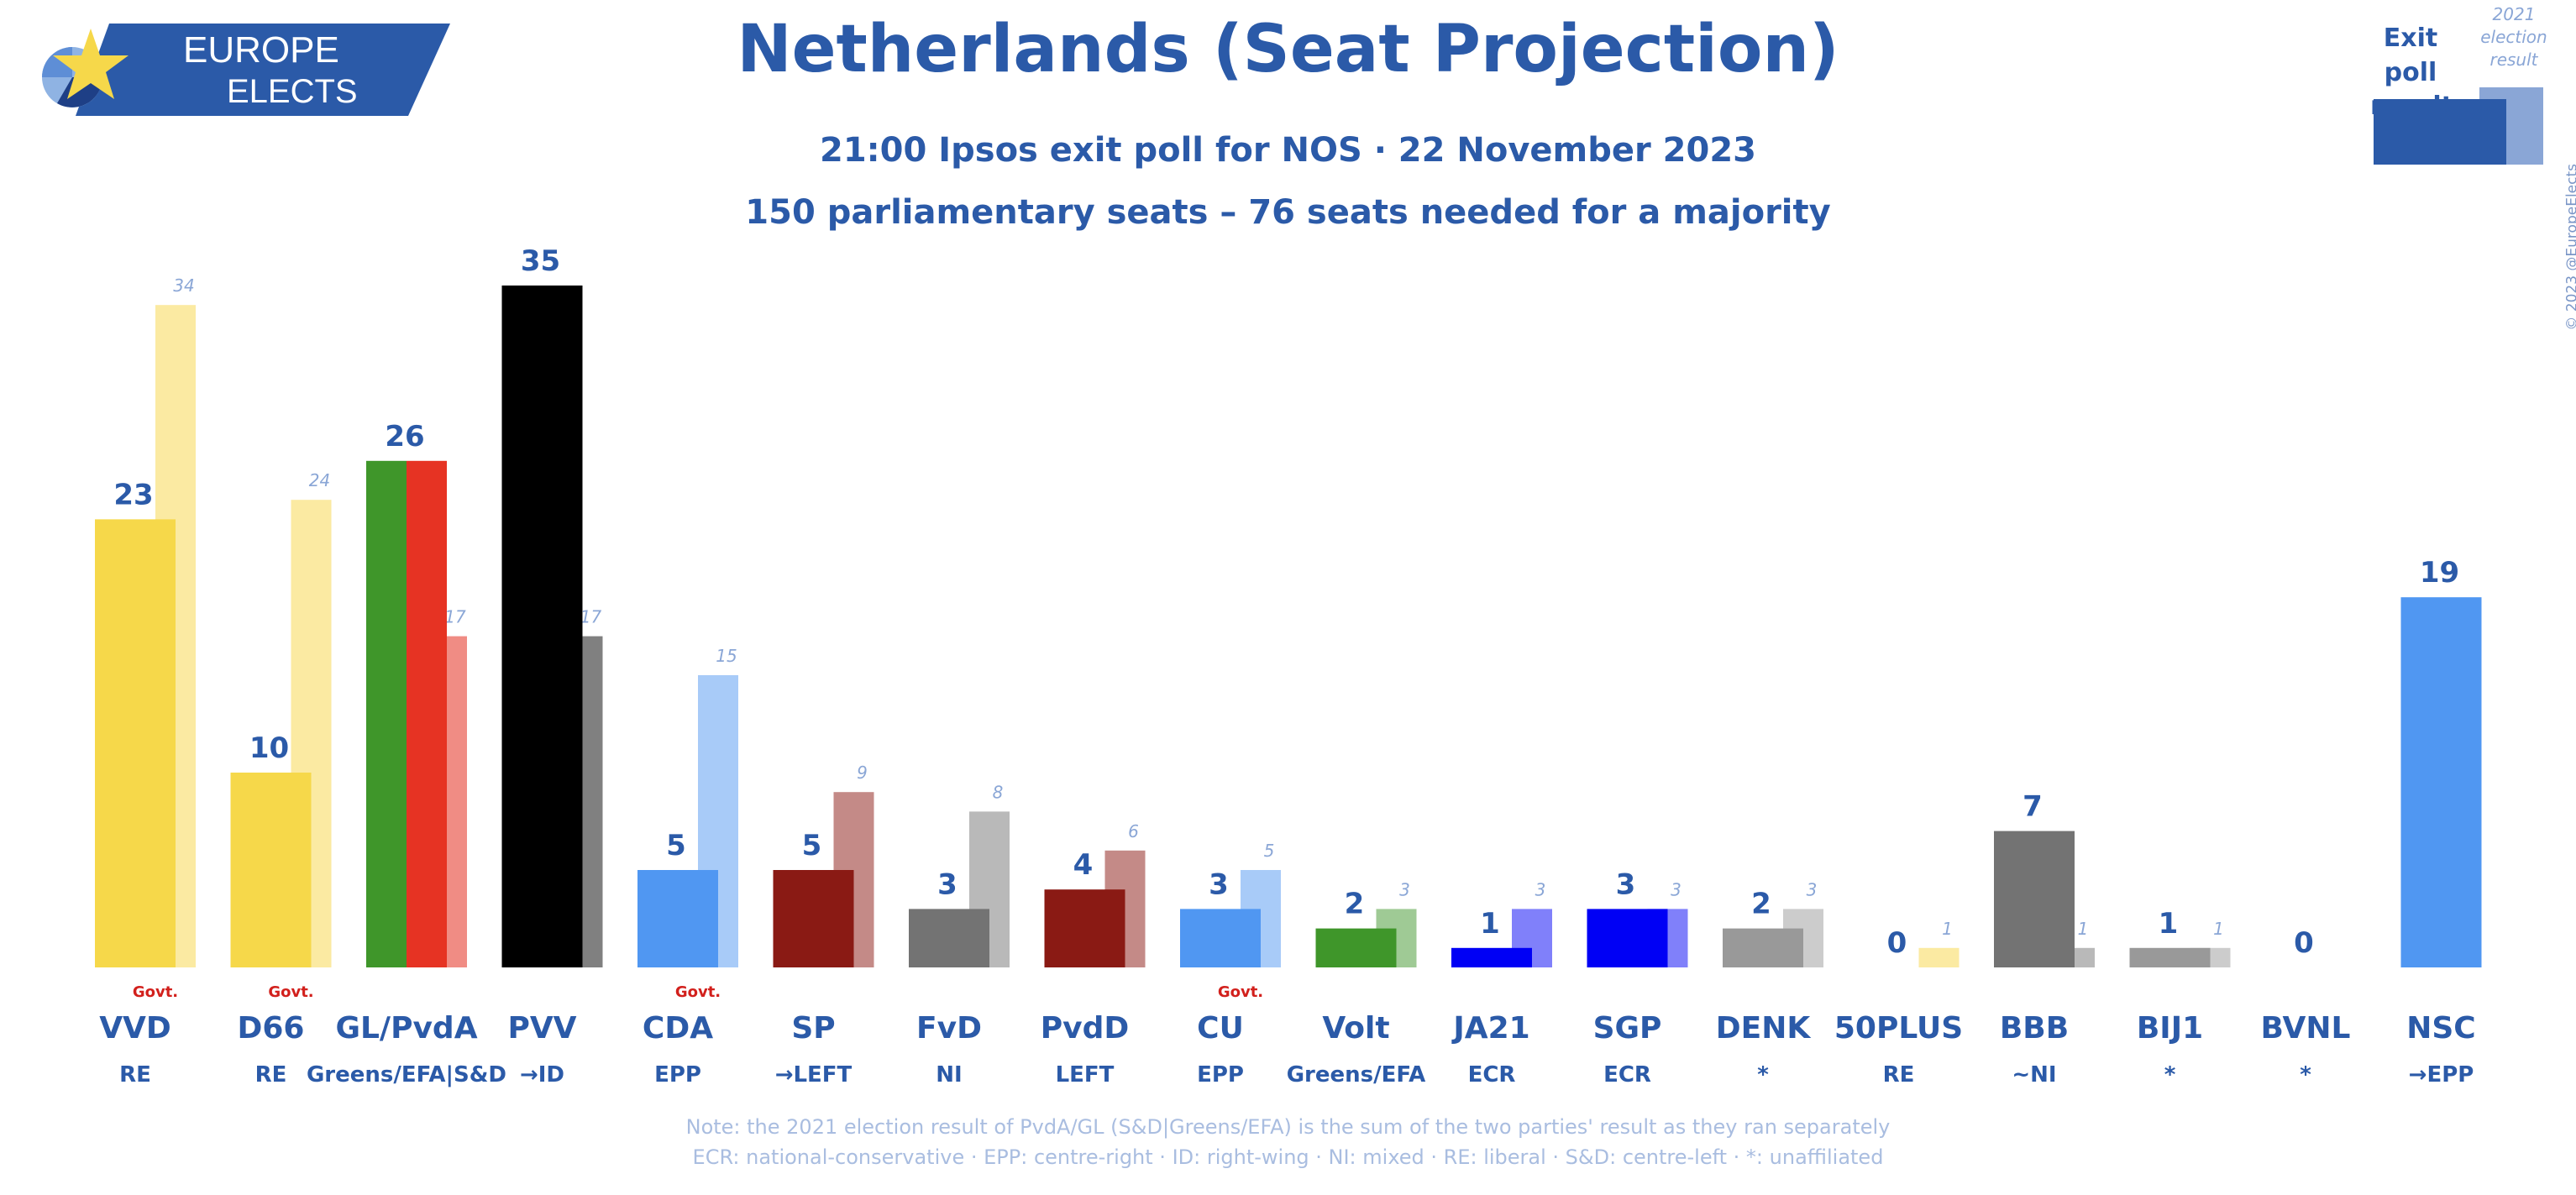  I want to click on bar-exit-poll-pvv, so click(542, 626).